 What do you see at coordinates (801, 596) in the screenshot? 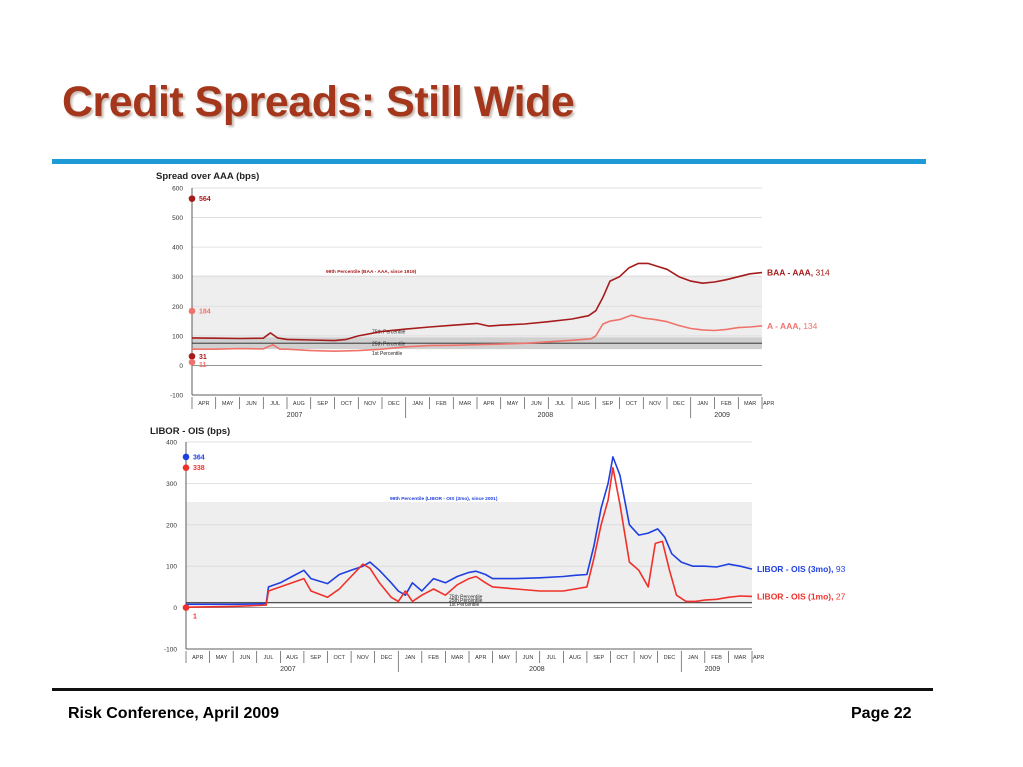
I see `series-end-label: LIBOR - OIS (1mo), 27` at bounding box center [801, 596].